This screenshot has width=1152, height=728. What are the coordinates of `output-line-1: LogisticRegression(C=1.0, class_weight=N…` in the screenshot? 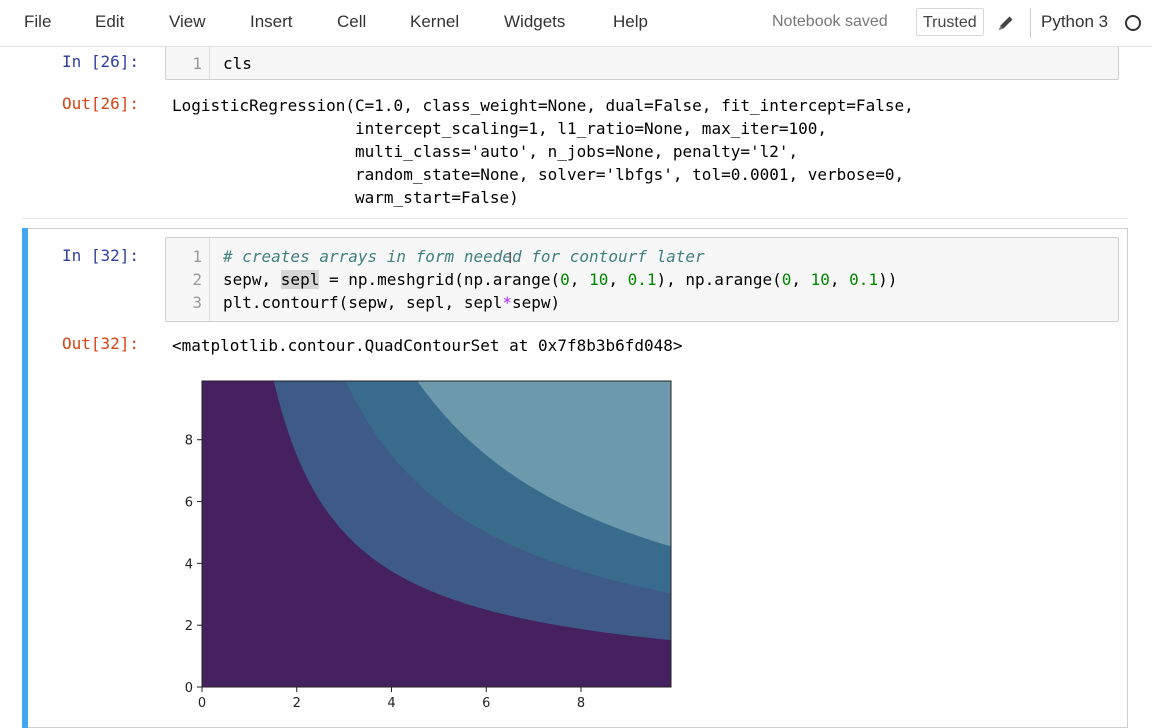 It's located at (543, 105).